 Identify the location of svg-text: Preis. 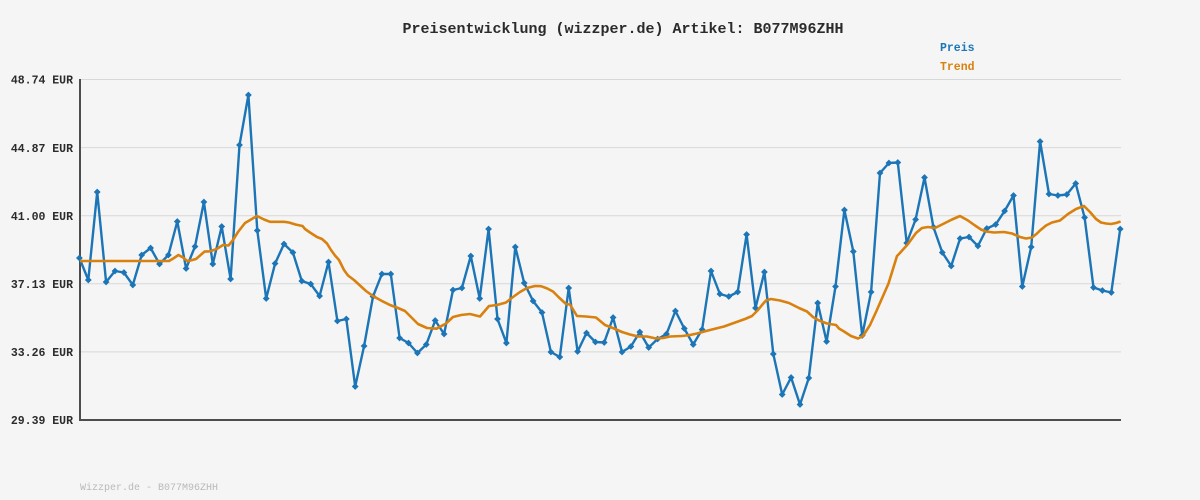
(957, 48).